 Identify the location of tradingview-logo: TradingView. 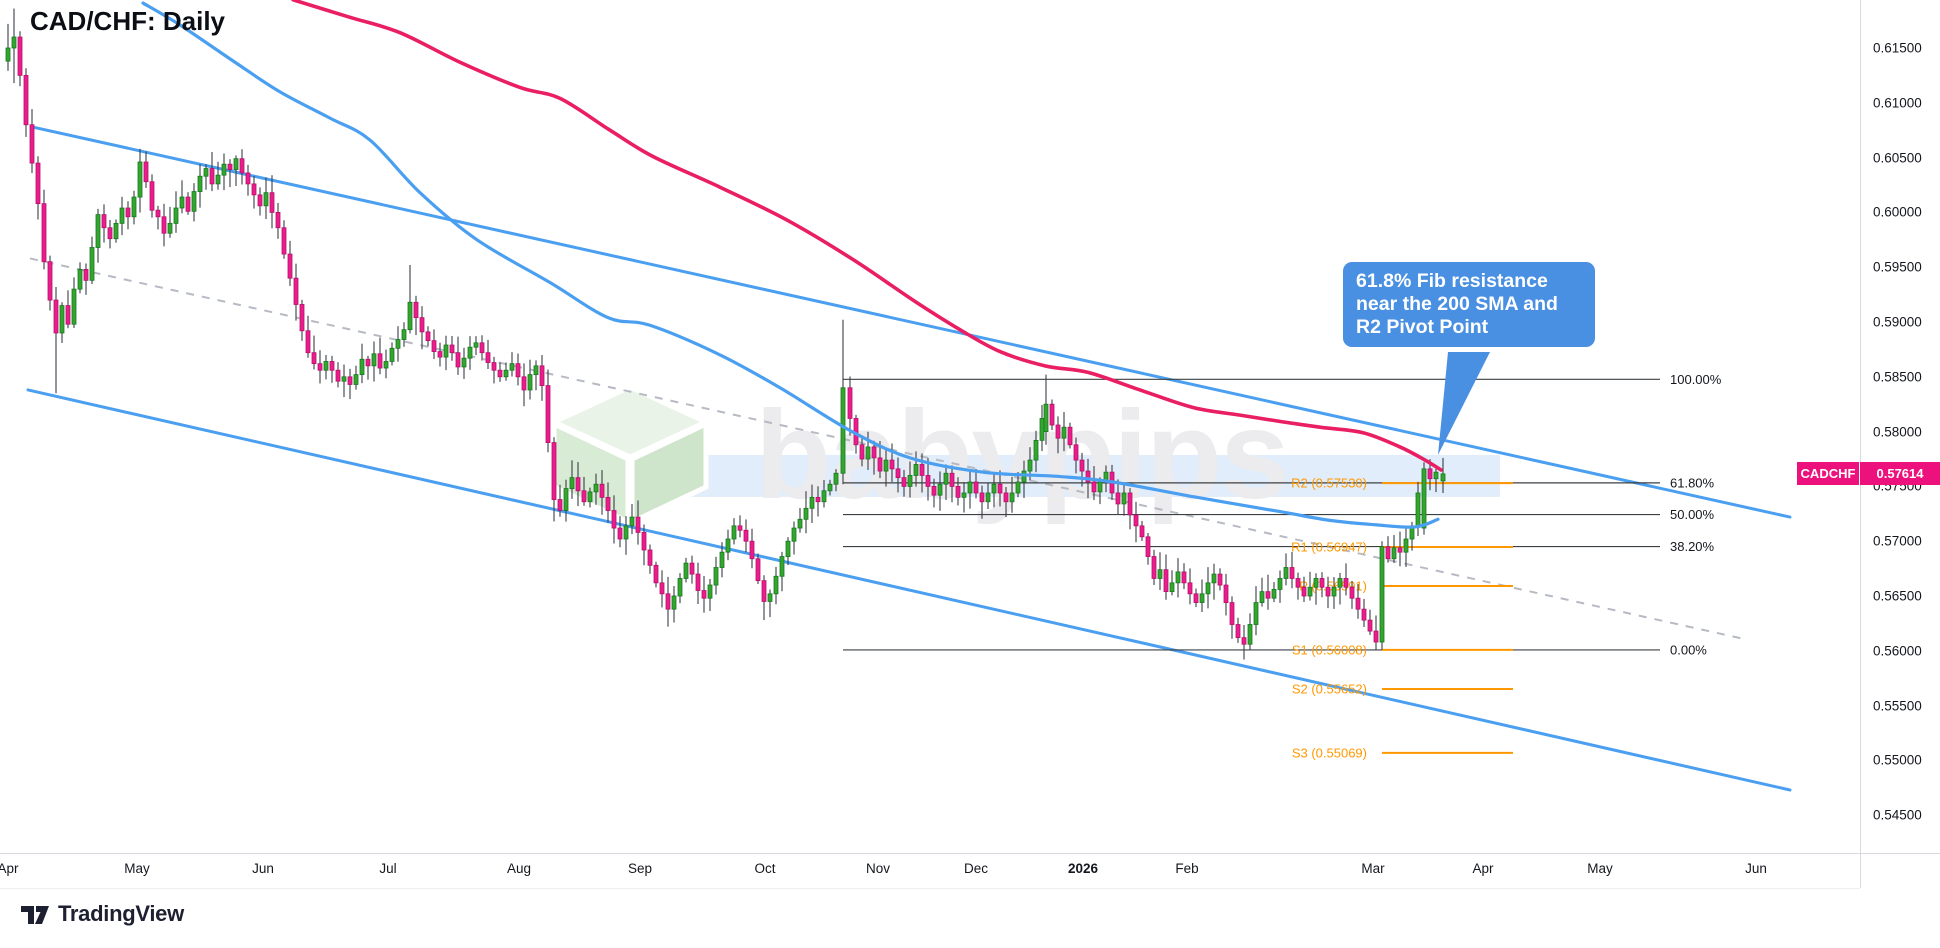
(102, 914).